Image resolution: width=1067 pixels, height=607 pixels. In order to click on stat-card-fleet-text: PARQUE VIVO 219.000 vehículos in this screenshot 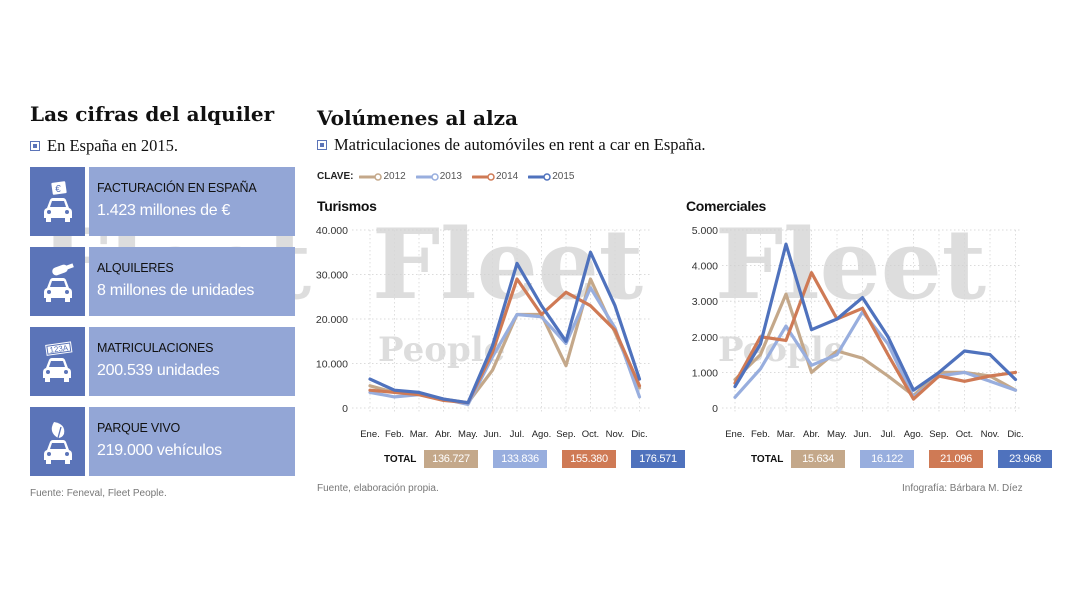, I will do `click(192, 441)`.